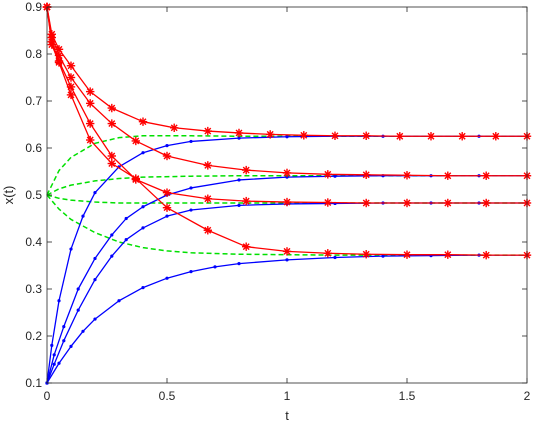  Describe the element at coordinates (33, 383) in the screenshot. I see `y-tick-label: 0.1` at that location.